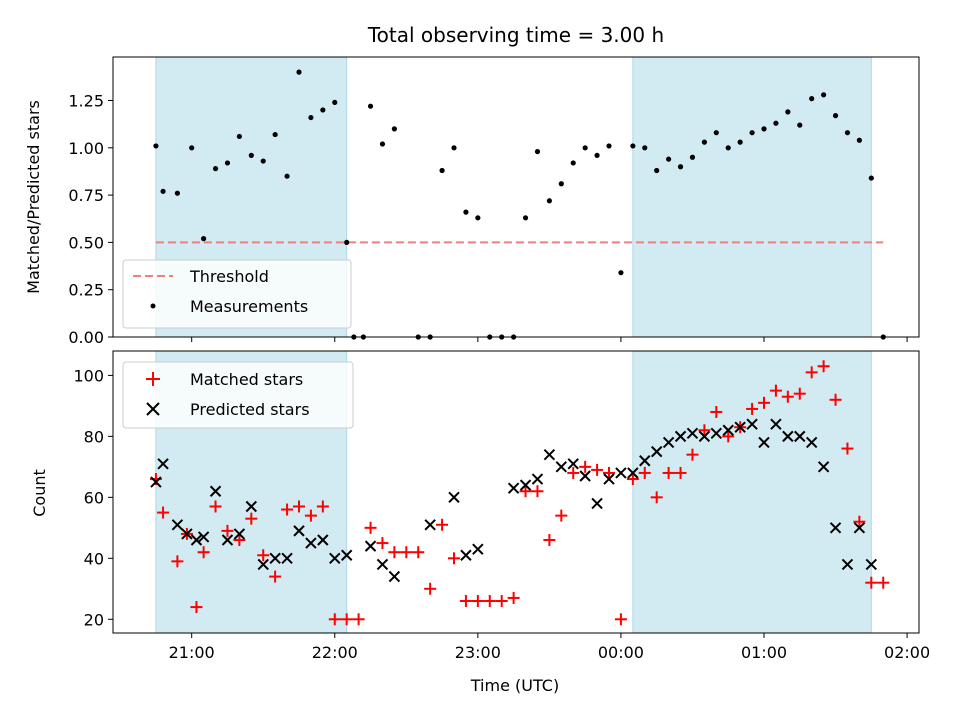 The image size is (960, 720). What do you see at coordinates (86, 242) in the screenshot?
I see `top-y-tick-label: 0.50` at bounding box center [86, 242].